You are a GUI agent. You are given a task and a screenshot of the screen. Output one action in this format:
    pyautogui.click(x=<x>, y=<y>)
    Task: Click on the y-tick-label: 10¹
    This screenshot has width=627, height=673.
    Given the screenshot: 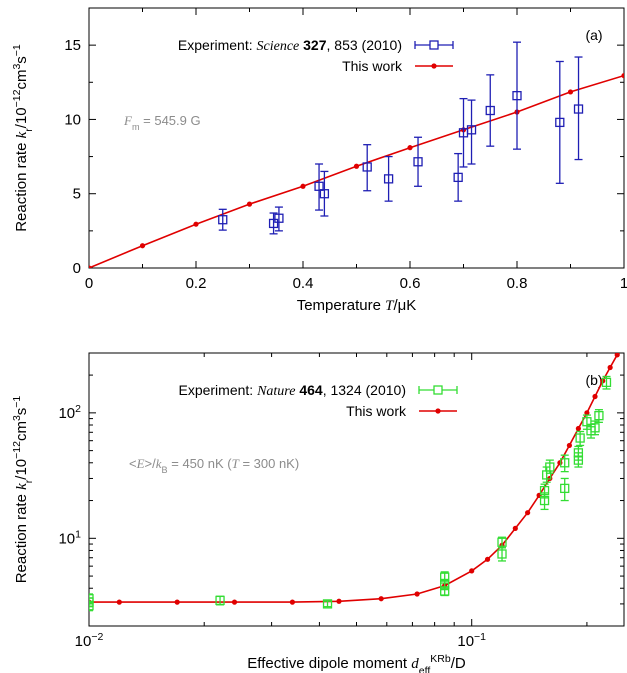 What is the action you would take?
    pyautogui.click(x=69, y=537)
    